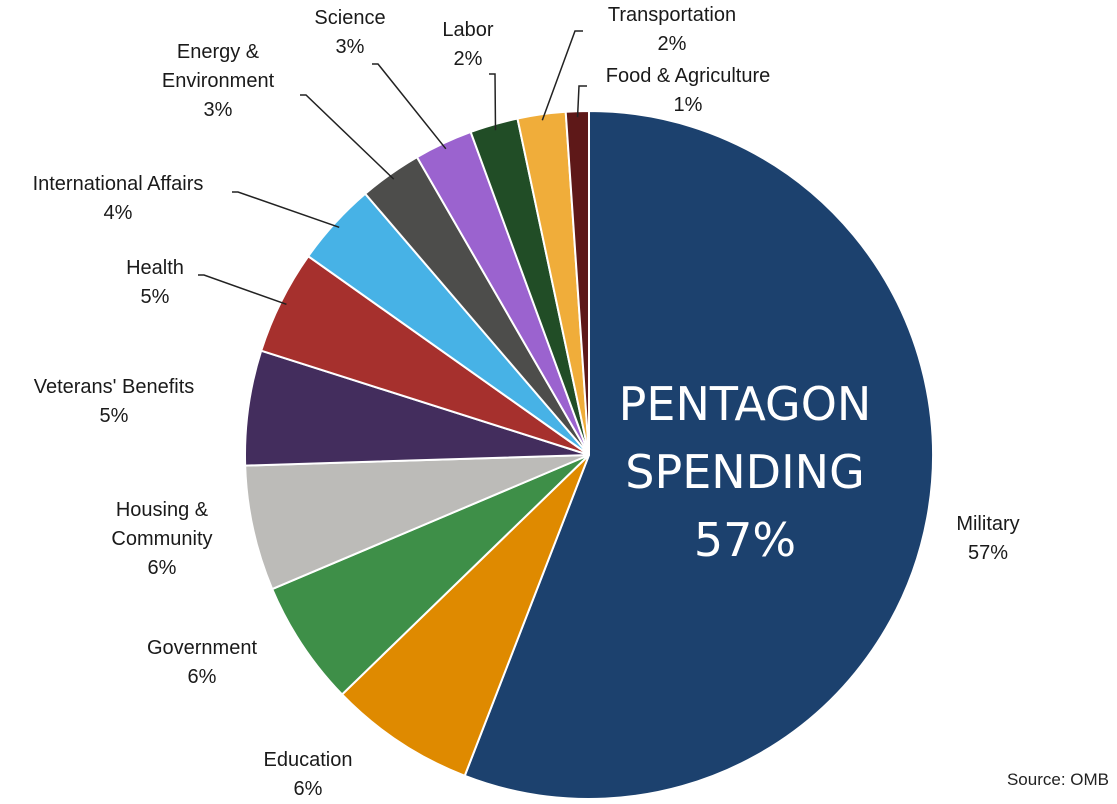 This screenshot has height=804, width=1117. I want to click on center-text-line: PENTAGON, so click(745, 404).